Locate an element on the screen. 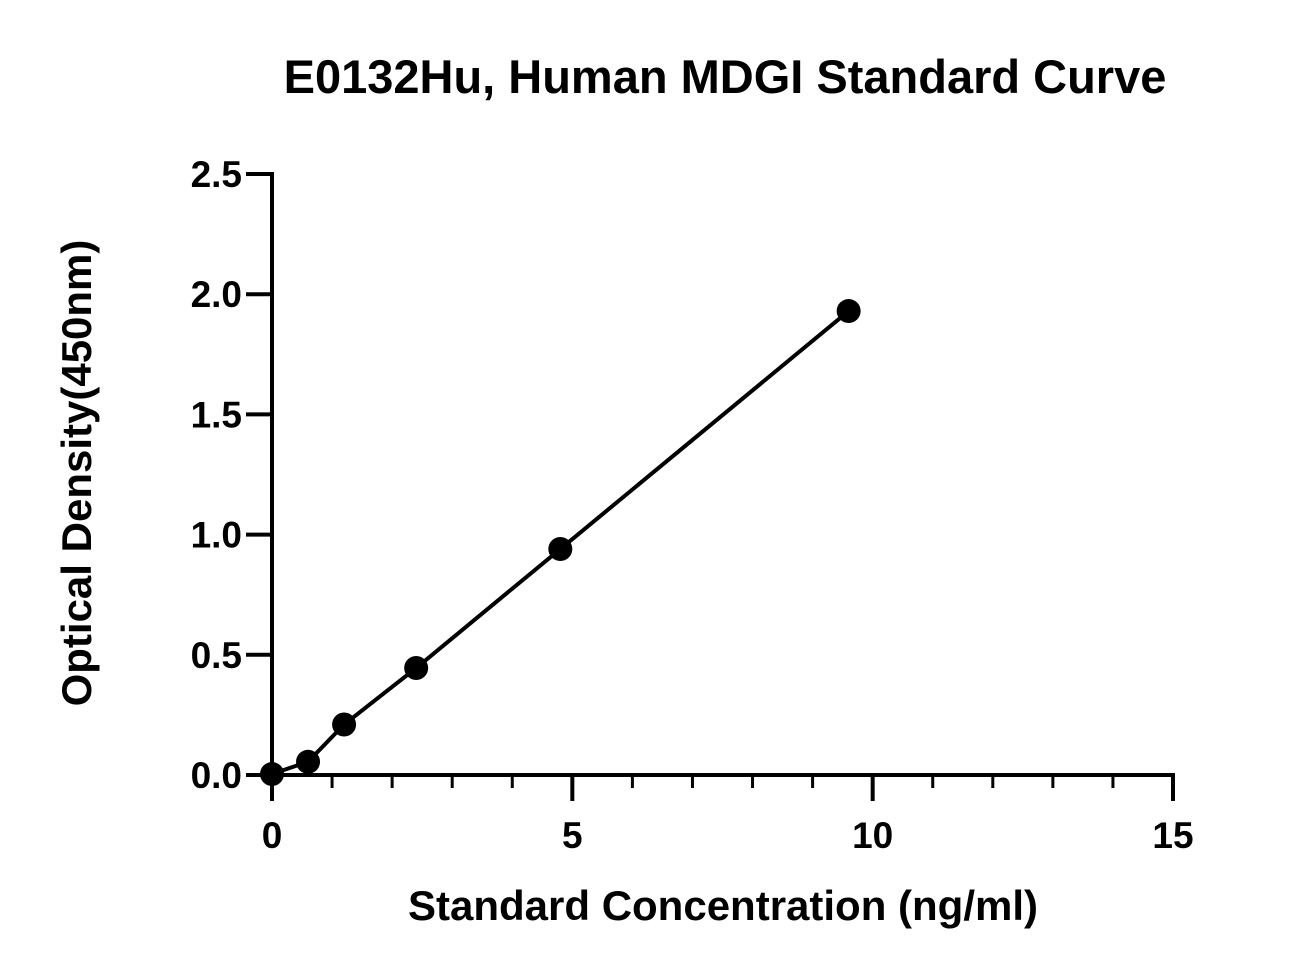  y-tick-label: 0.0 is located at coordinates (216, 775).